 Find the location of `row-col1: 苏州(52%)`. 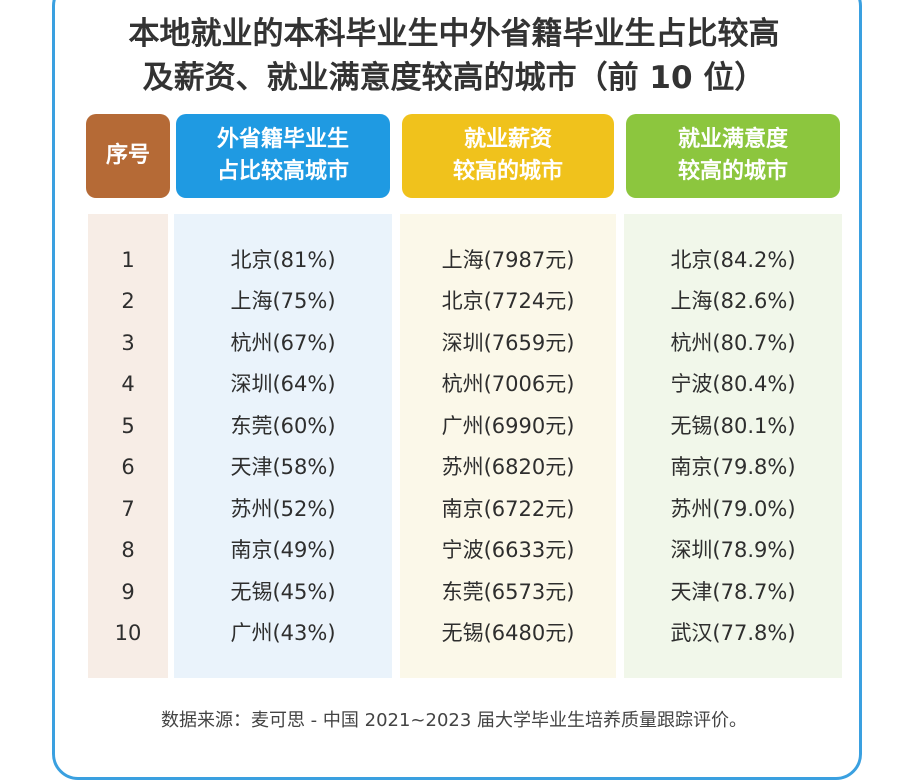

row-col1: 苏州(52%) is located at coordinates (283, 509).